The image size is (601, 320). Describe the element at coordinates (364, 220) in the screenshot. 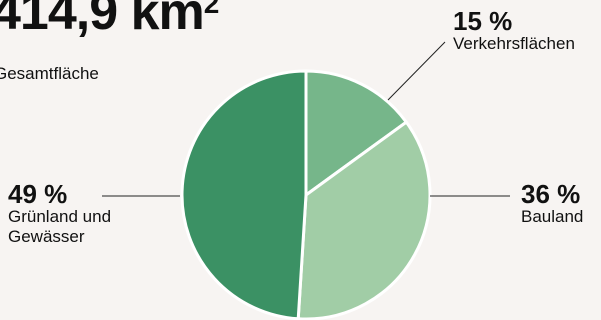

I see `pie-slice-bauland` at that location.